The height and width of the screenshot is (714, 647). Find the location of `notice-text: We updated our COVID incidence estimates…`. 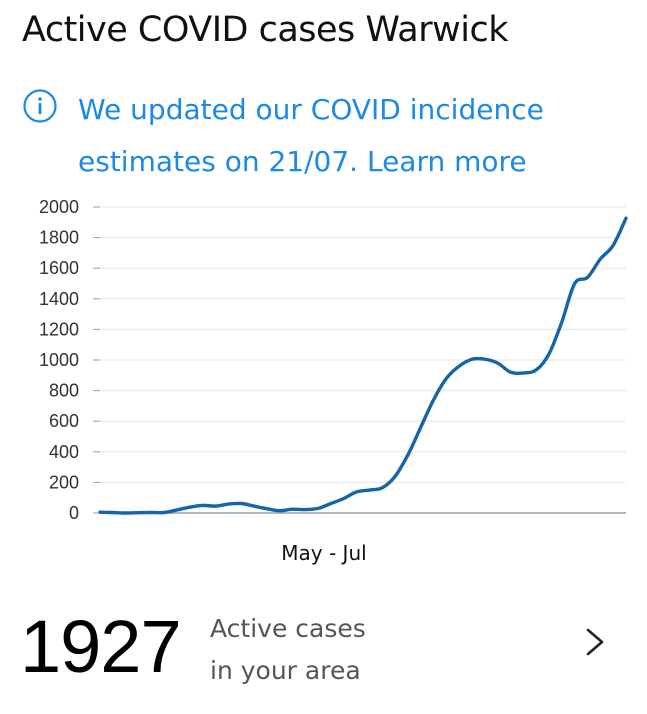

notice-text: We updated our COVID incidence estimates… is located at coordinates (355, 136).